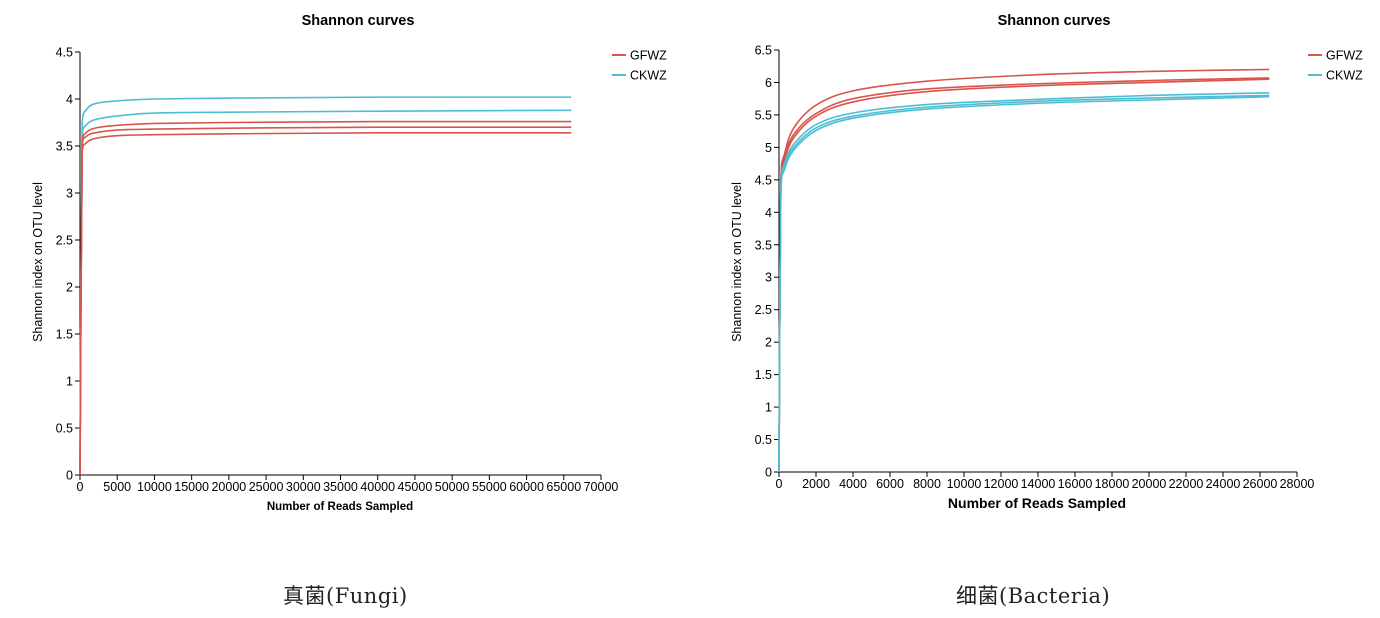 This screenshot has width=1380, height=618. What do you see at coordinates (1001, 484) in the screenshot?
I see `x-tick-label: 12000` at bounding box center [1001, 484].